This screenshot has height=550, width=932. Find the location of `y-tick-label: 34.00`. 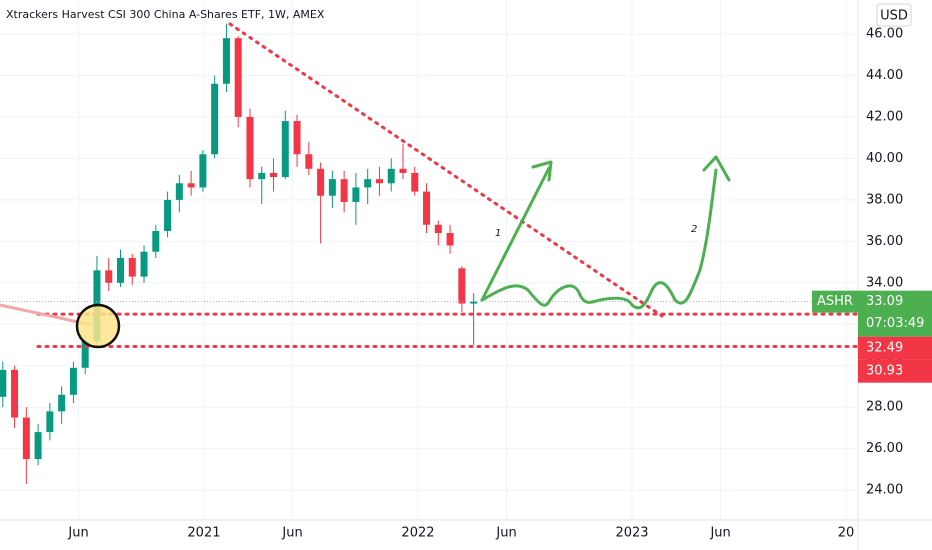

y-tick-label: 34.00 is located at coordinates (884, 282).